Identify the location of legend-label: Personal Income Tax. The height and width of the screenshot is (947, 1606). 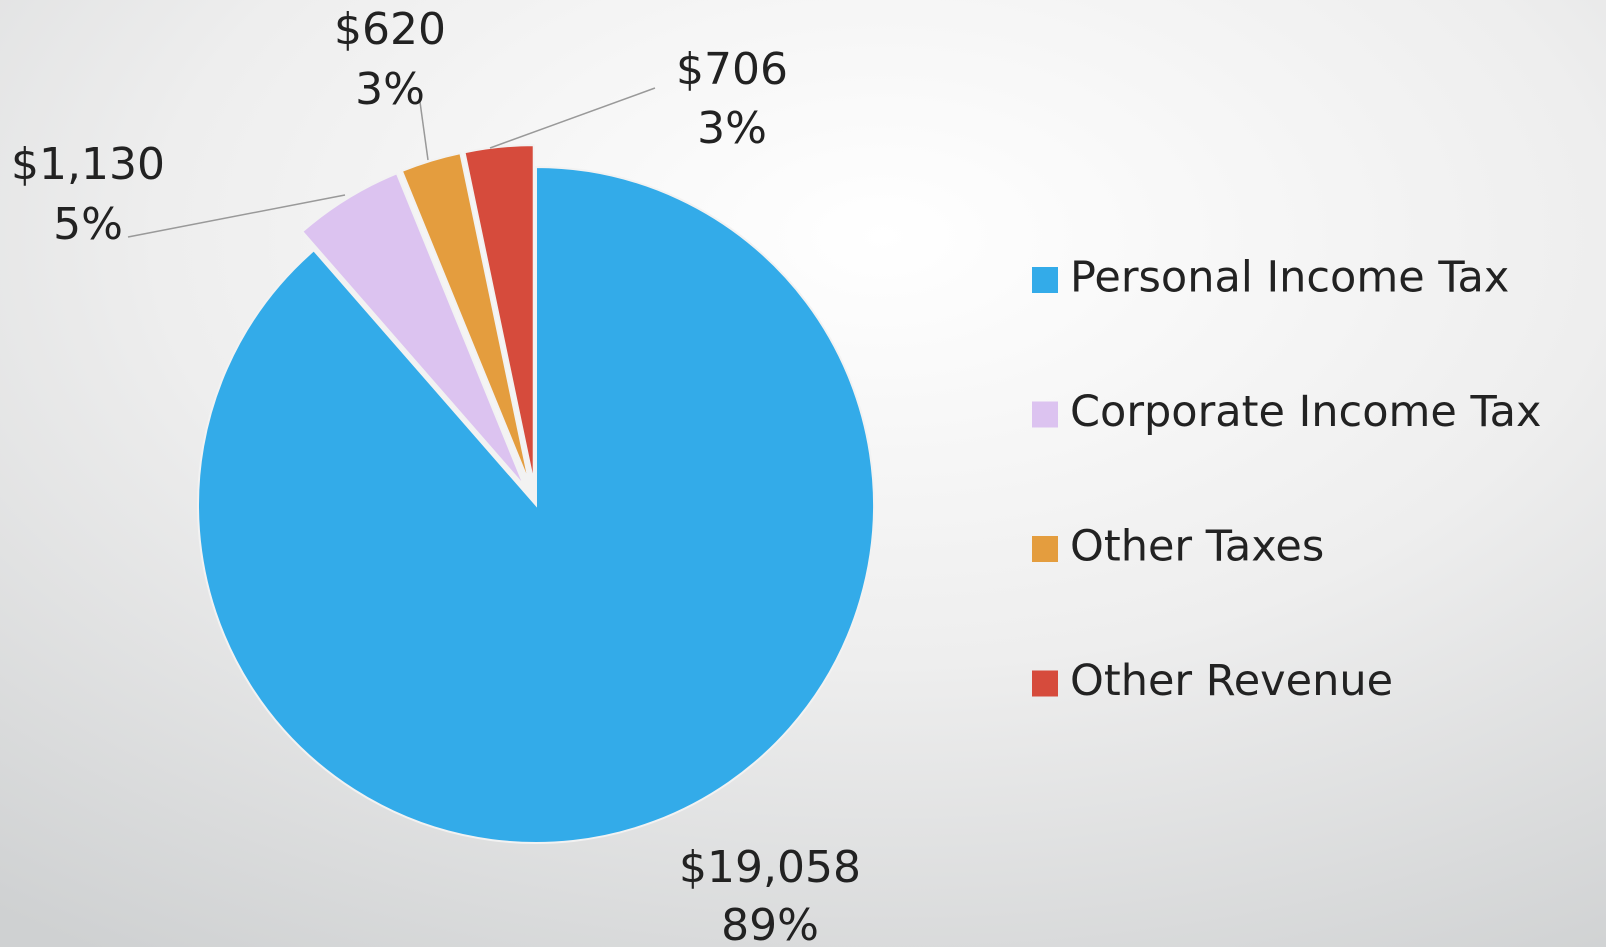
(1289, 278).